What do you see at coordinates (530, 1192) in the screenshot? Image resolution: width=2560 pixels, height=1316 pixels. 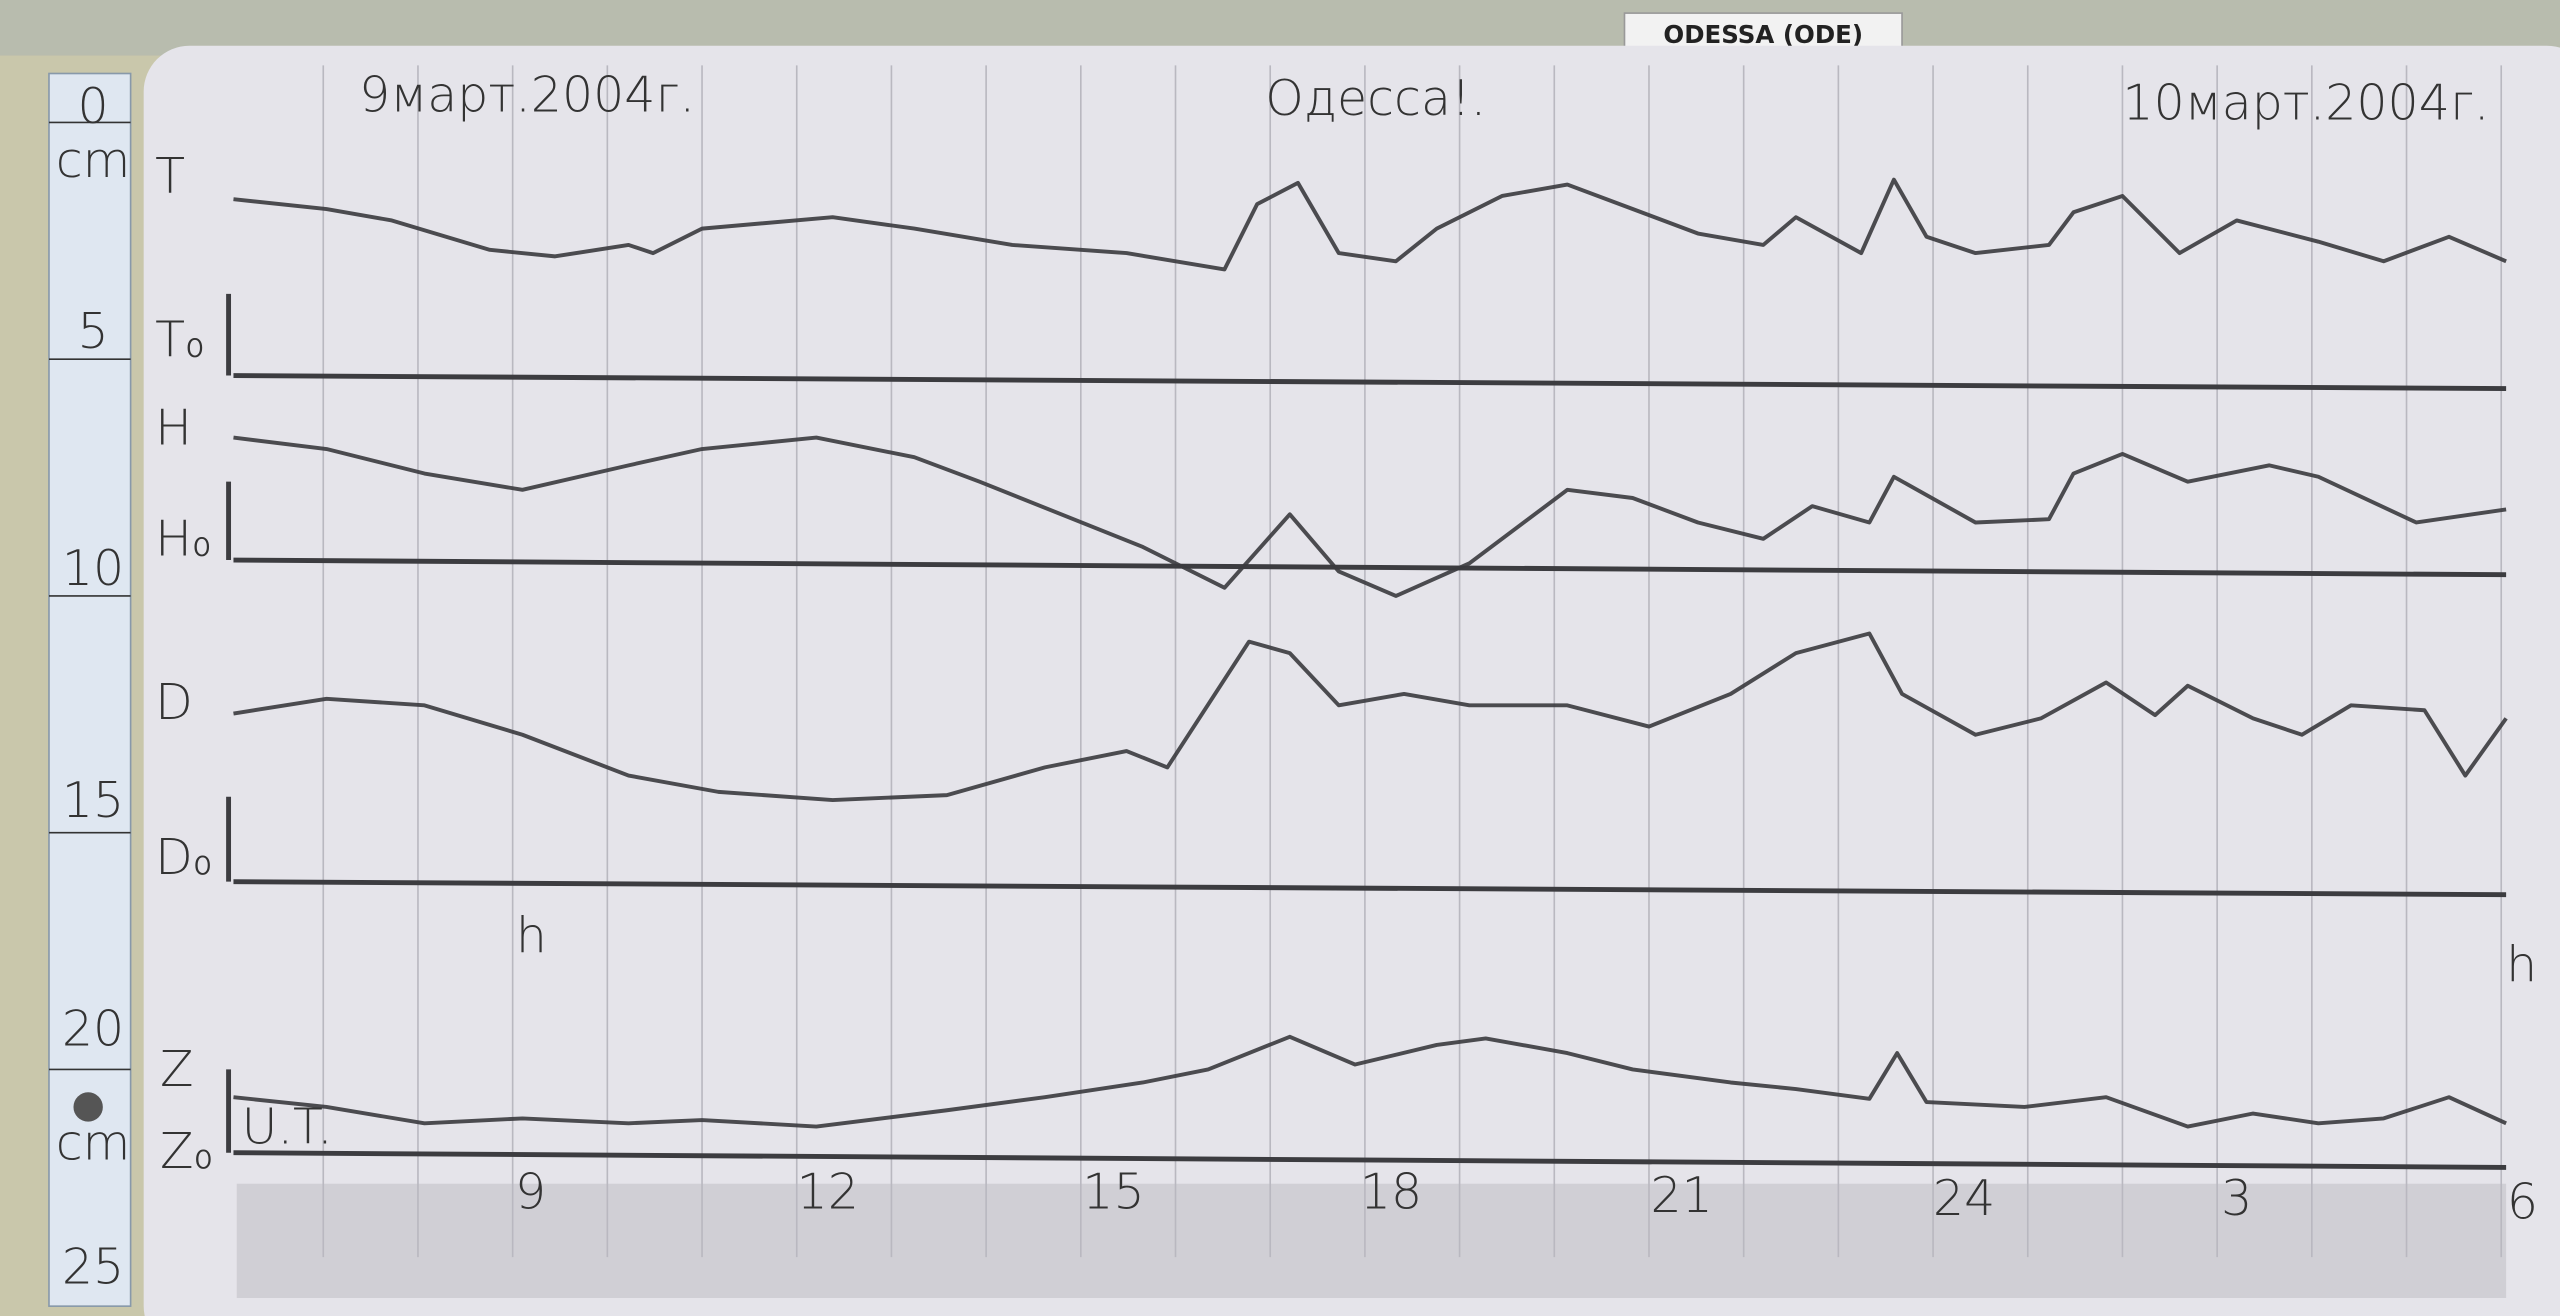 I see `hour-label: 9` at bounding box center [530, 1192].